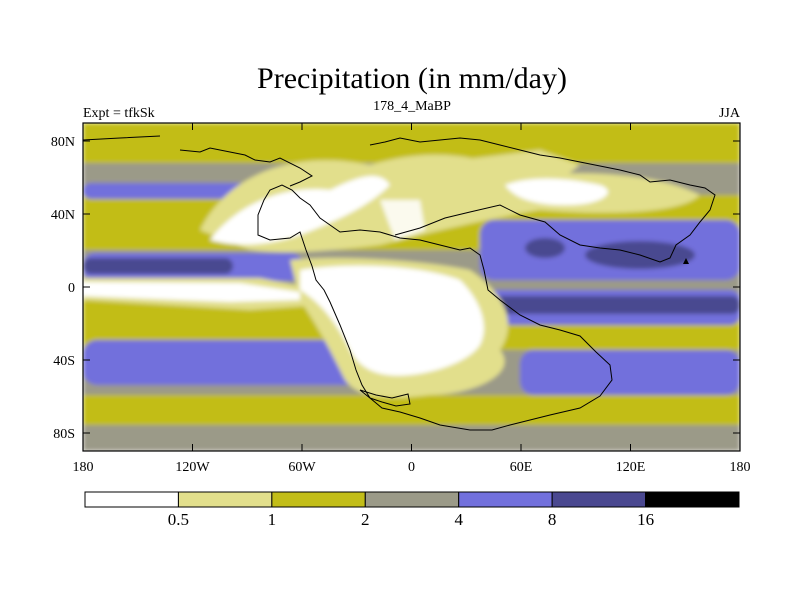  Describe the element at coordinates (631, 467) in the screenshot. I see `x-tick-120e: 120E` at that location.